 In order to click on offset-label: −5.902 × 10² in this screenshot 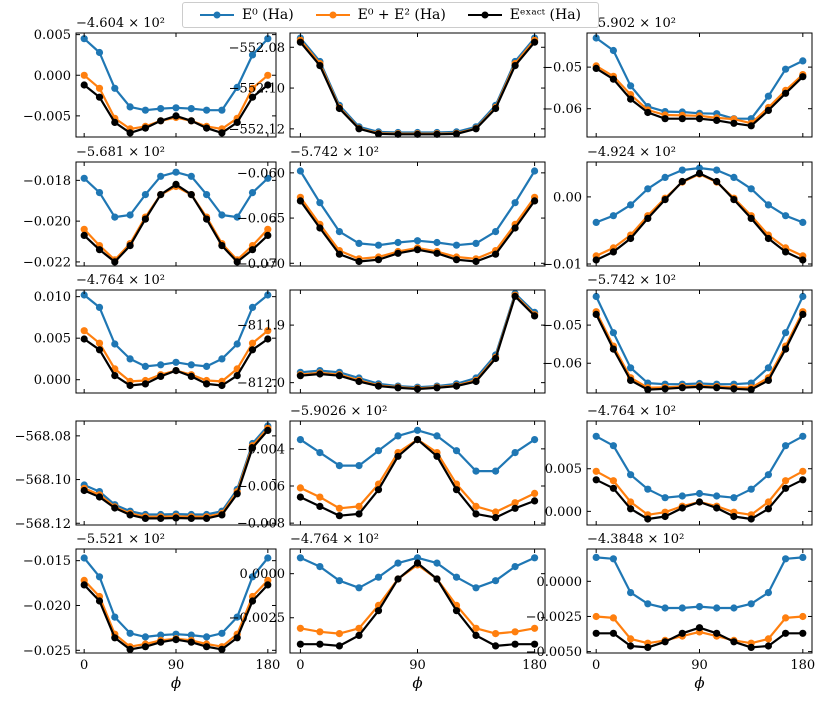, I will do `click(631, 23)`.